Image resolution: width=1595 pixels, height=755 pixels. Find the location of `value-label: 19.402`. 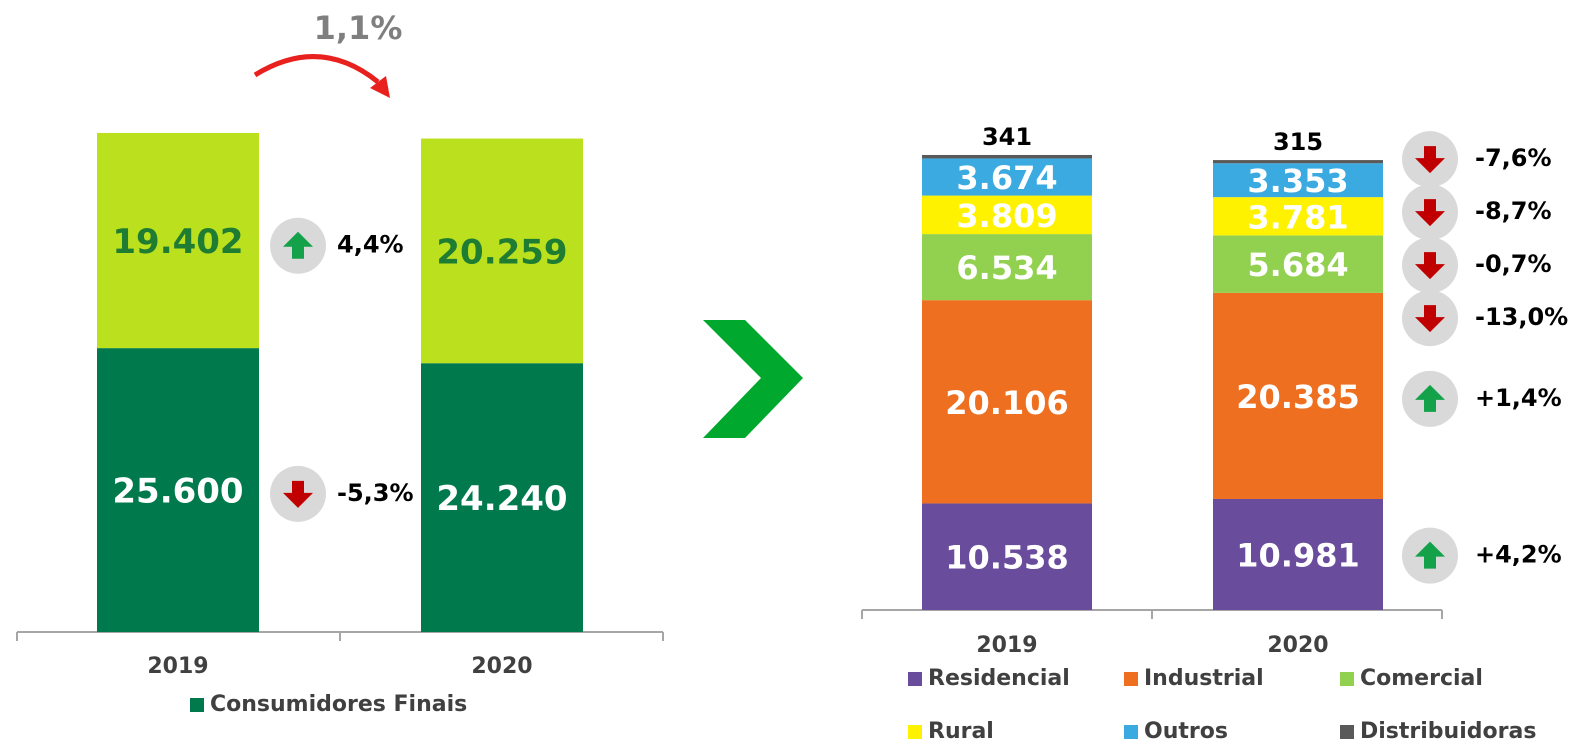

value-label: 19.402 is located at coordinates (177, 242).